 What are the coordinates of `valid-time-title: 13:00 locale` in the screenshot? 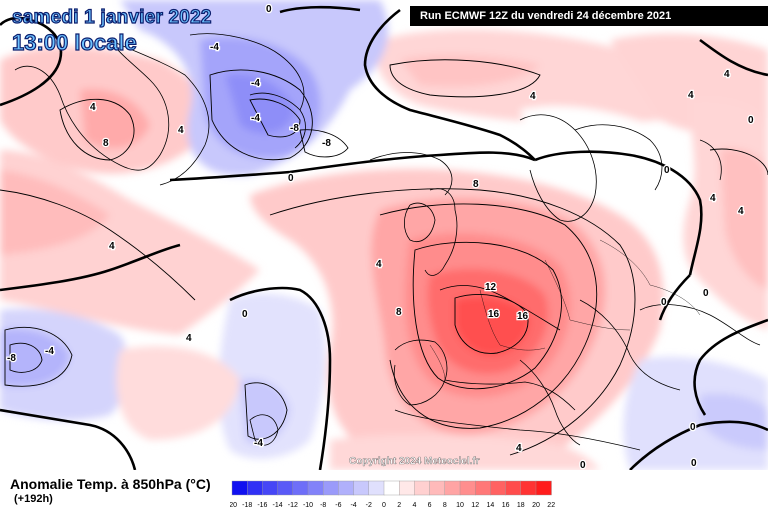 It's located at (74, 42).